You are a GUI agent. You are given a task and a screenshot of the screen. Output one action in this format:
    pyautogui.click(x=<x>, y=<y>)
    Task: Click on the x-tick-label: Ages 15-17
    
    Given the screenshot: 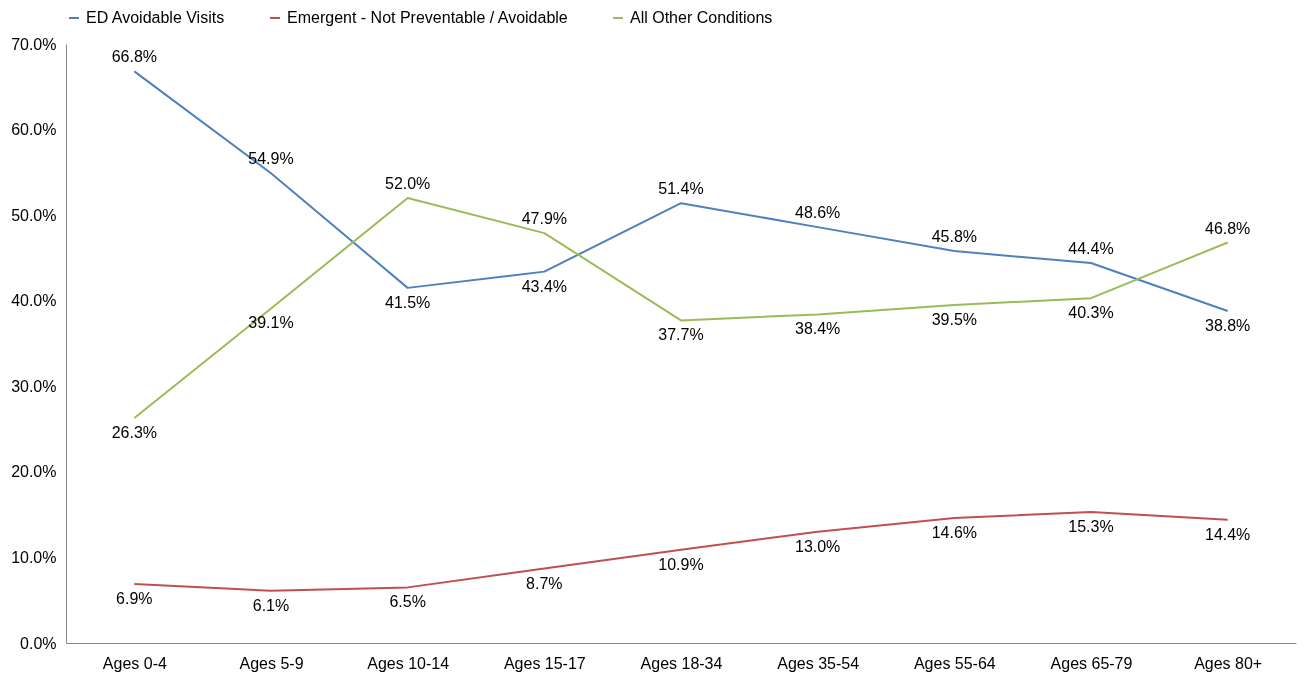 What is the action you would take?
    pyautogui.click(x=544, y=663)
    